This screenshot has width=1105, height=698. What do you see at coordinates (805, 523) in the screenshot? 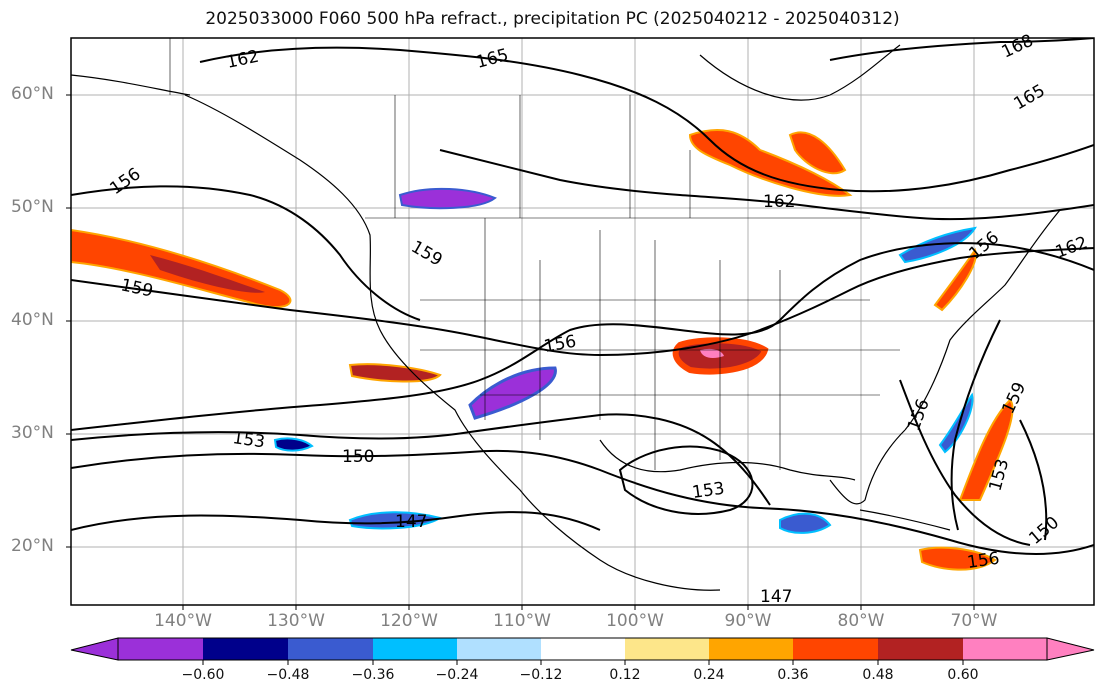
I see `precip-negative-gulf` at bounding box center [805, 523].